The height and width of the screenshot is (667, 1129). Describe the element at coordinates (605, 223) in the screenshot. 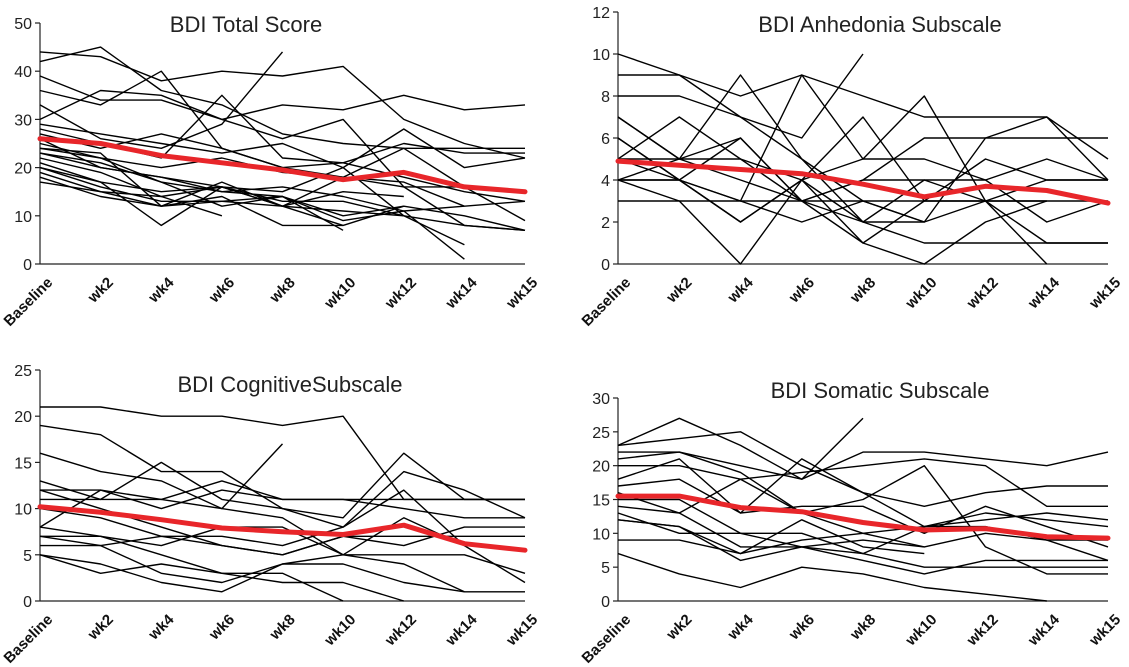

I see `y-tick-label: 2` at that location.